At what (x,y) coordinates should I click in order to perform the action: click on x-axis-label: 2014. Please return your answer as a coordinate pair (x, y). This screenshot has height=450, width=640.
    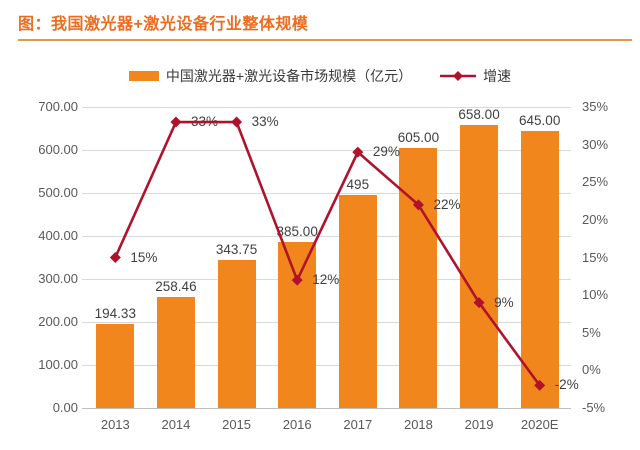
    Looking at the image, I should click on (176, 424).